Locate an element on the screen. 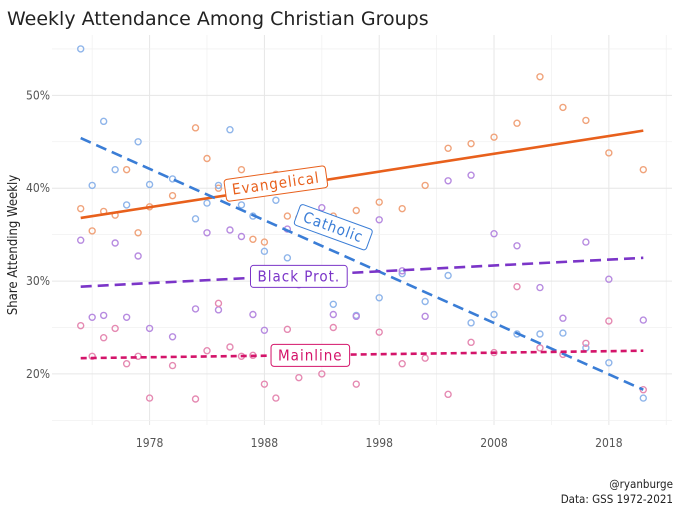  series-label-text: Mainline is located at coordinates (310, 355).